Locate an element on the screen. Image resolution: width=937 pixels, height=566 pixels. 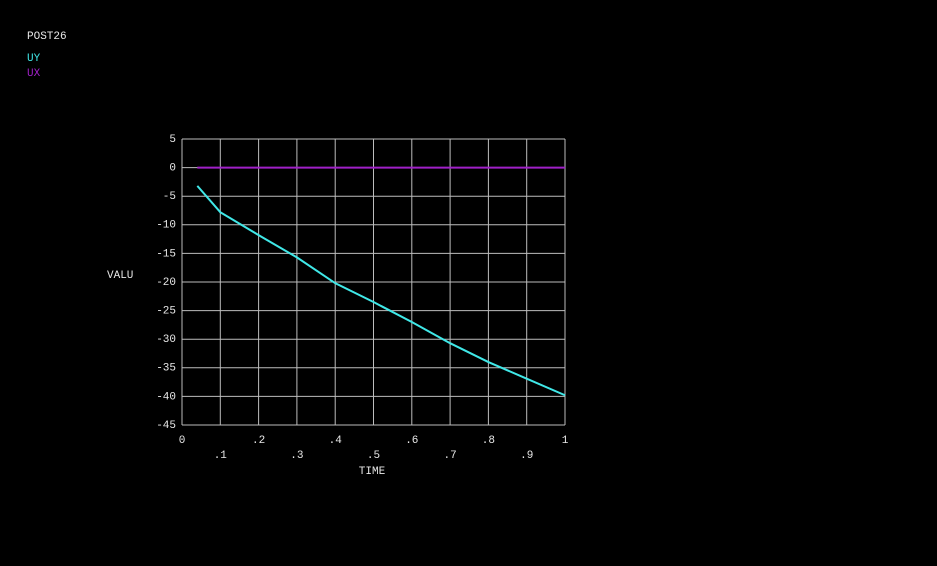
legend-label: UX is located at coordinates (34, 74).